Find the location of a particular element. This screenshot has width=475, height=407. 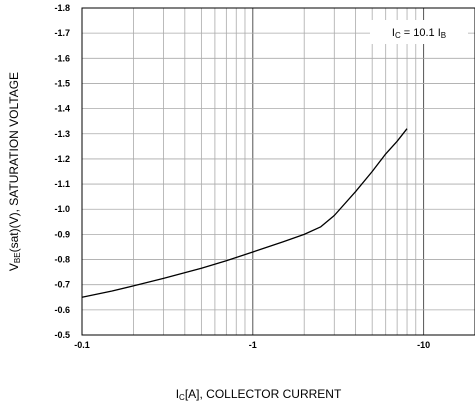

x-tick-label: -0.1 is located at coordinates (82, 345).